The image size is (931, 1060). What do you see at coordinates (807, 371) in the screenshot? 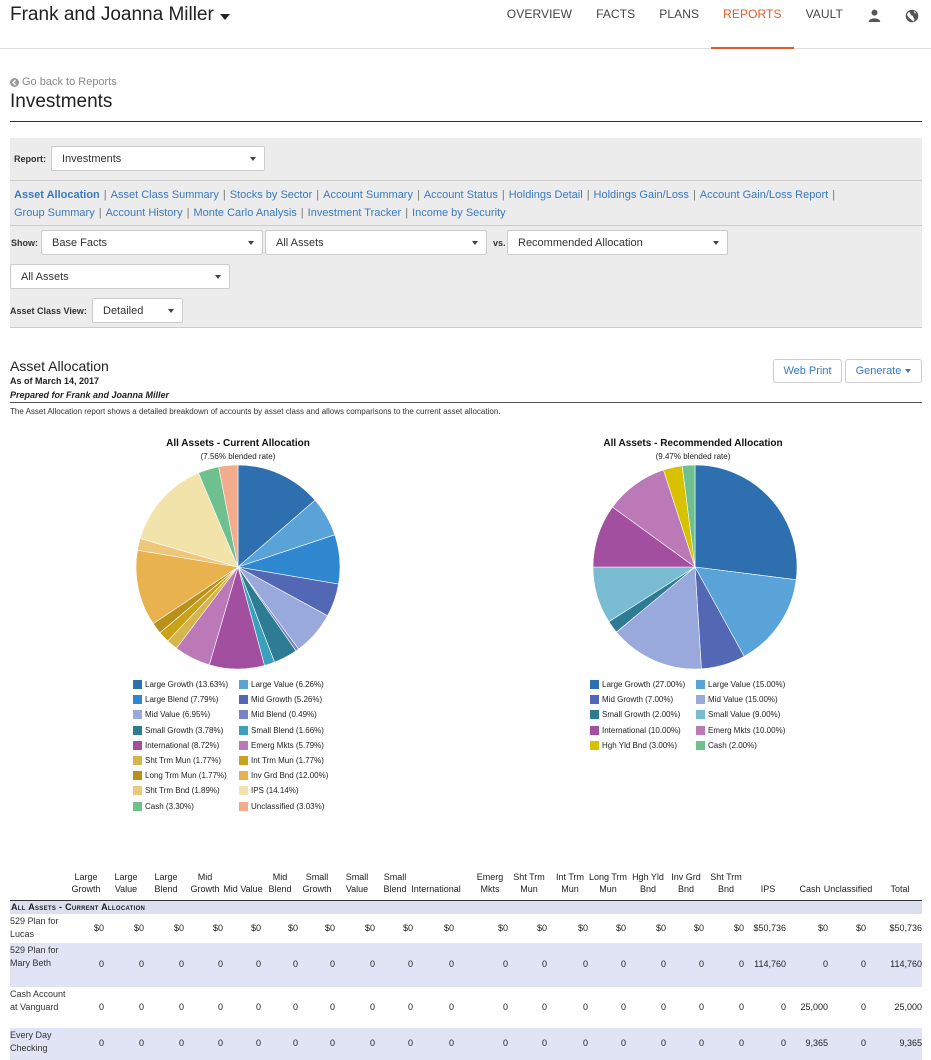
I see `web-print-button: Web Print` at bounding box center [807, 371].